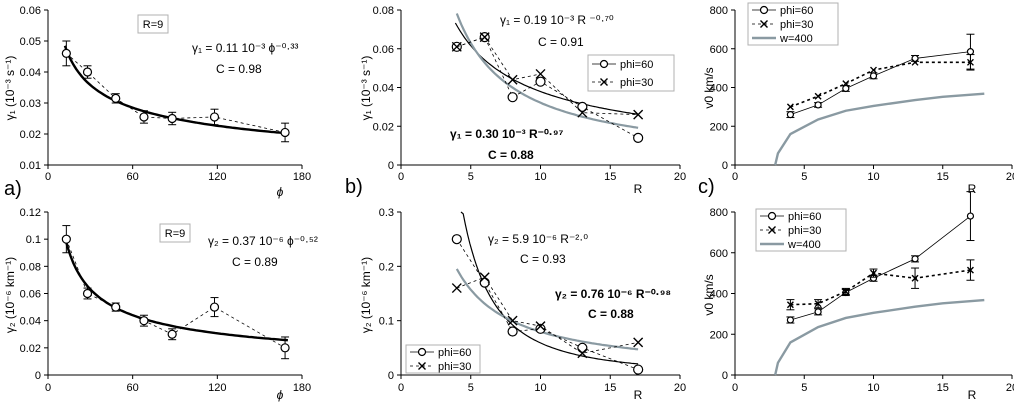  Describe the element at coordinates (30, 213) in the screenshot. I see `y-tick-label: 0.12` at that location.